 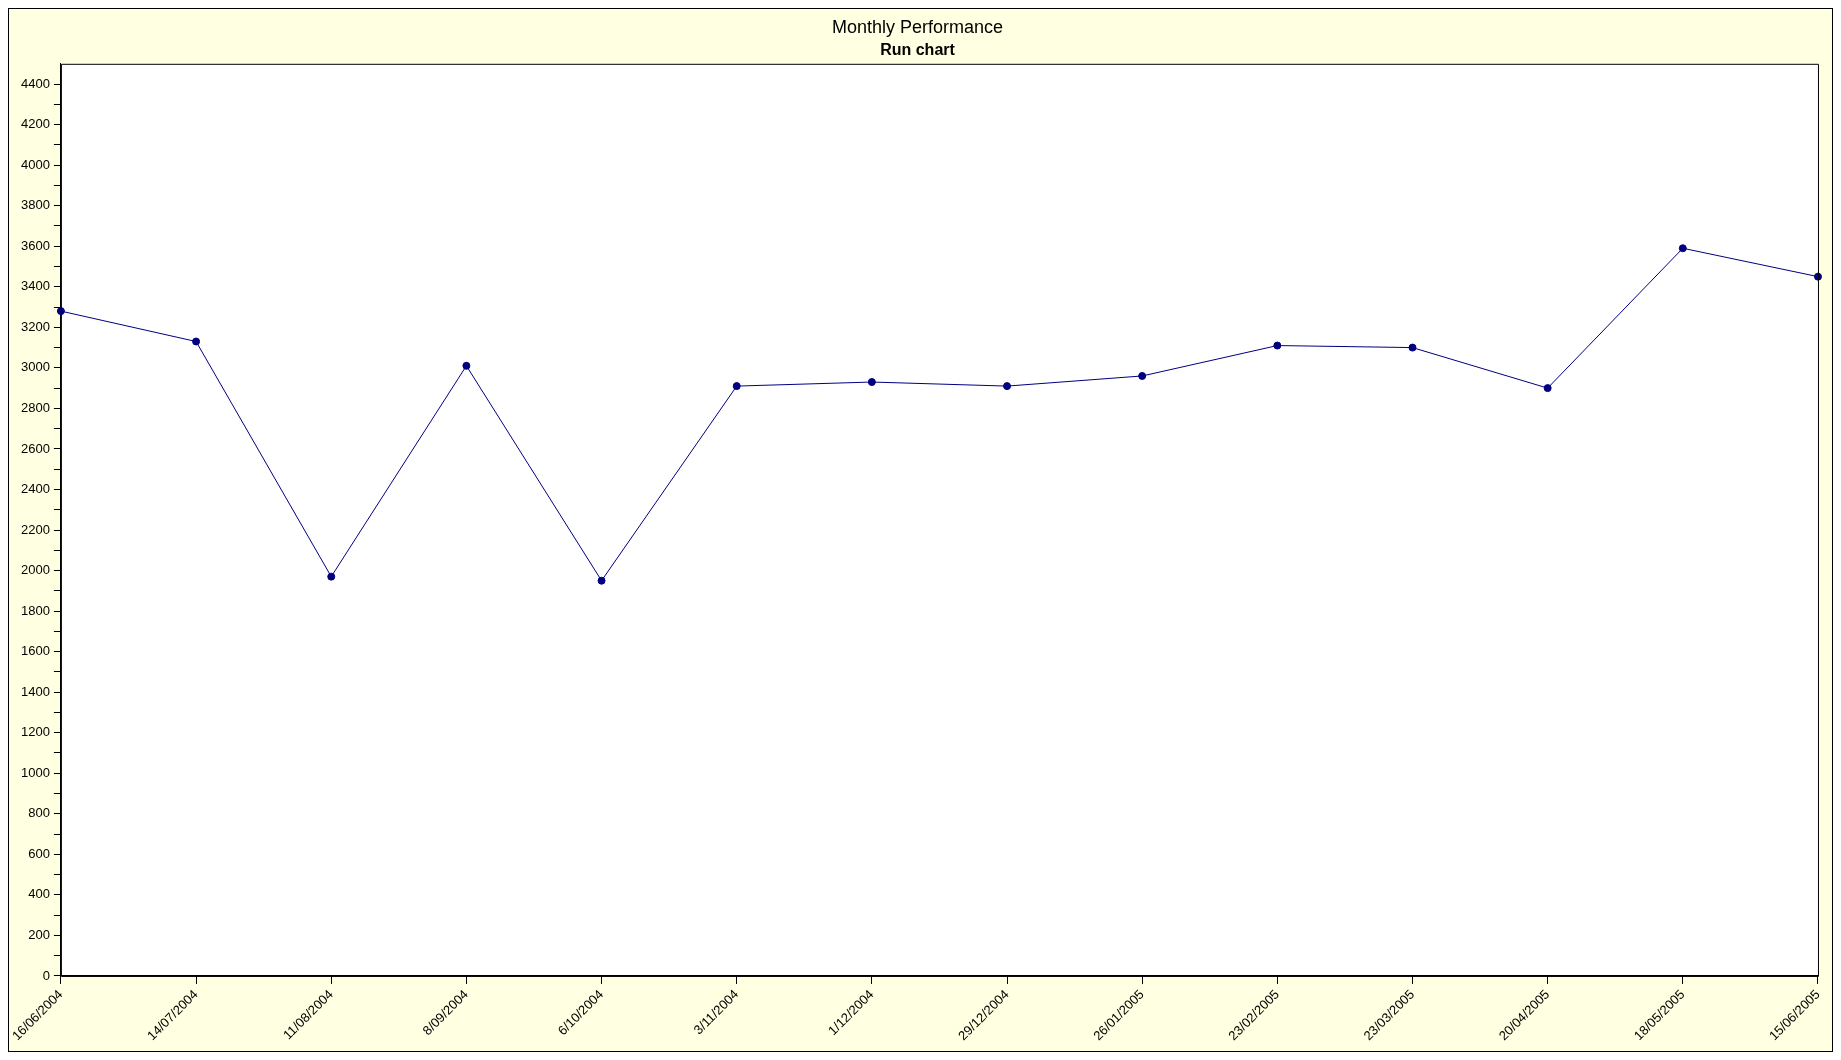 What do you see at coordinates (39, 894) in the screenshot?
I see `y-tick-label: 400` at bounding box center [39, 894].